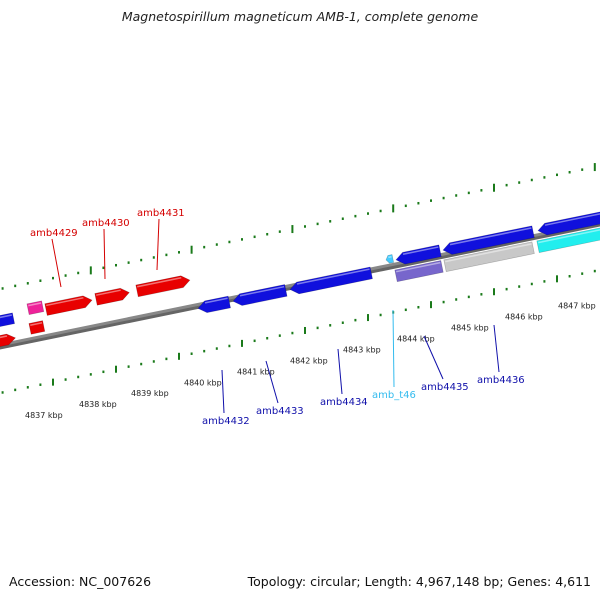  Describe the element at coordinates (416, 339) in the screenshot. I see `tick-label-7: 4844 kbp` at that location.